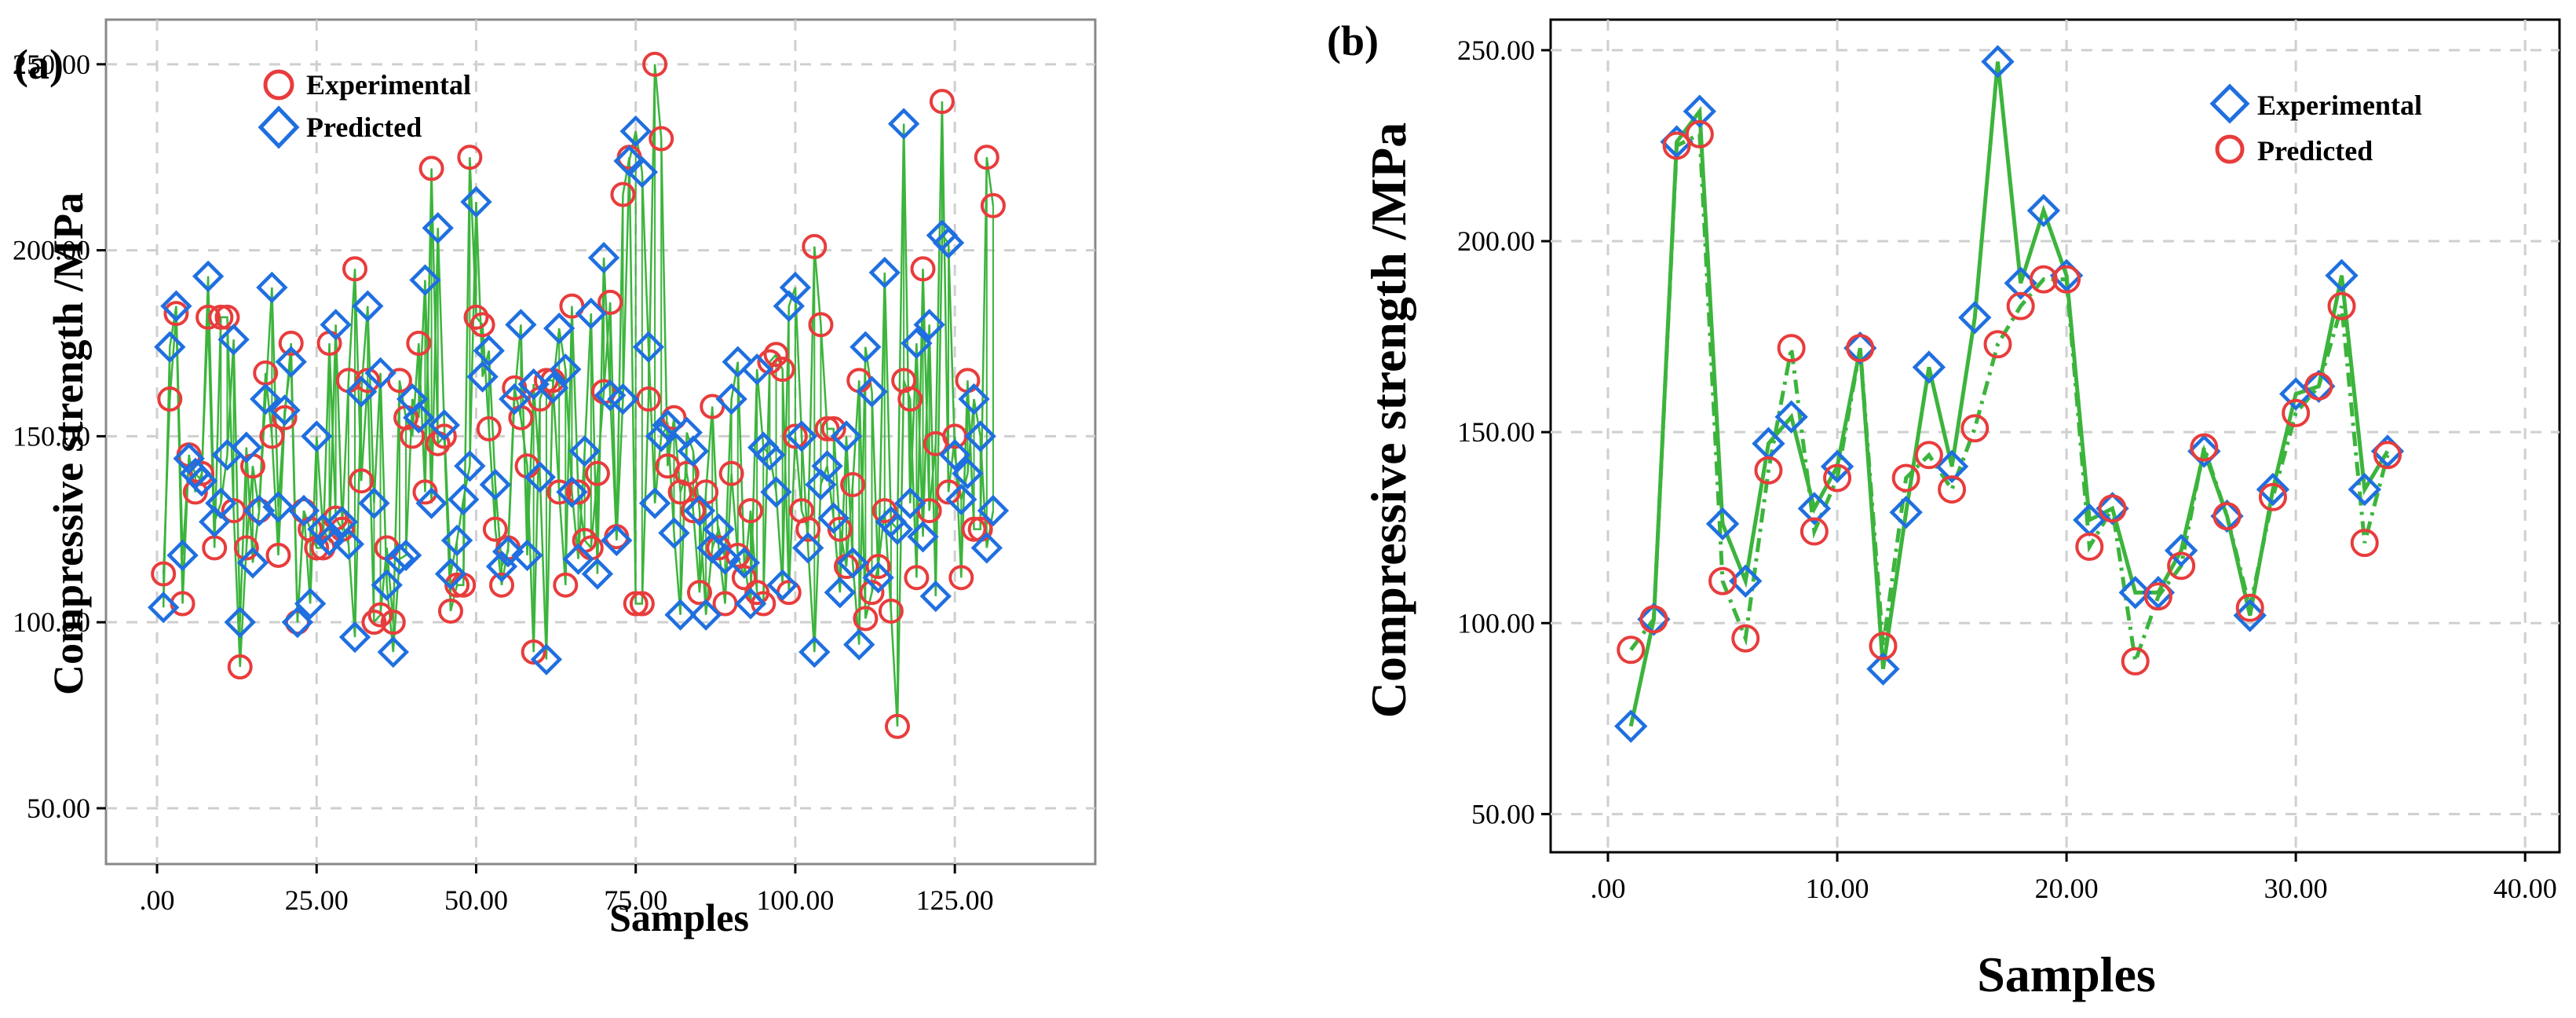  I want to click on chart-b-y-axis-label: Compressive strength /MPa, so click(1388, 420).